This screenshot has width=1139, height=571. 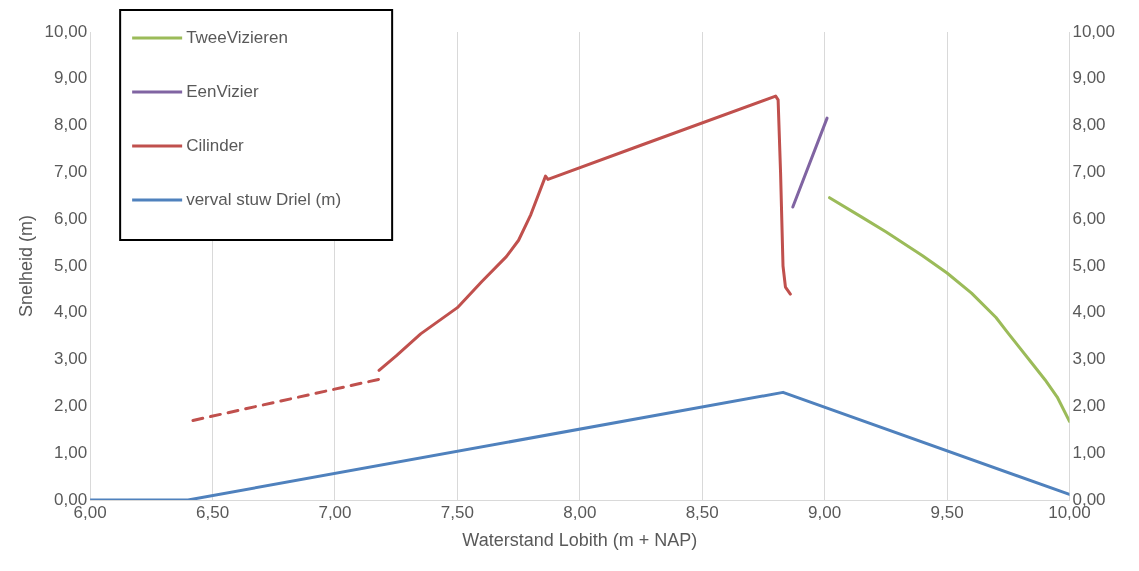 I want to click on x-tick-label: 6,50, so click(x=213, y=512).